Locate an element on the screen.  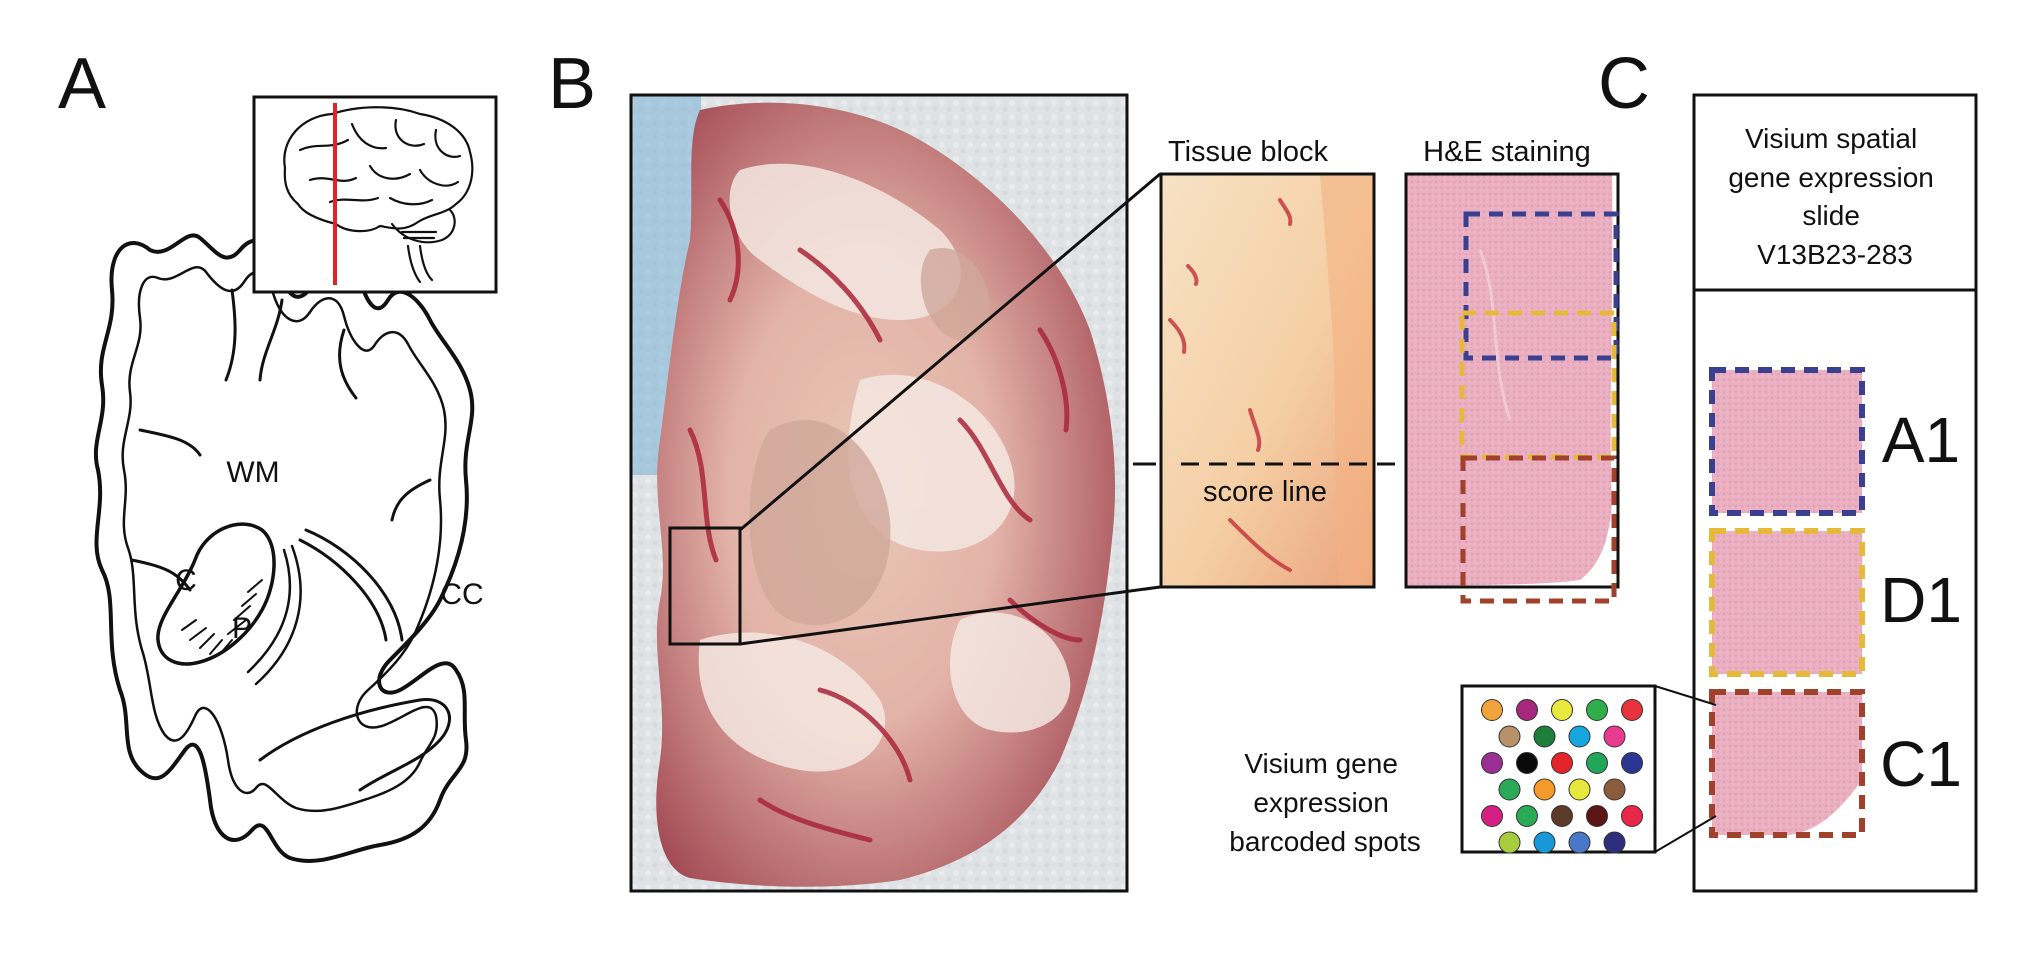
brain-inset is located at coordinates (375, 194).